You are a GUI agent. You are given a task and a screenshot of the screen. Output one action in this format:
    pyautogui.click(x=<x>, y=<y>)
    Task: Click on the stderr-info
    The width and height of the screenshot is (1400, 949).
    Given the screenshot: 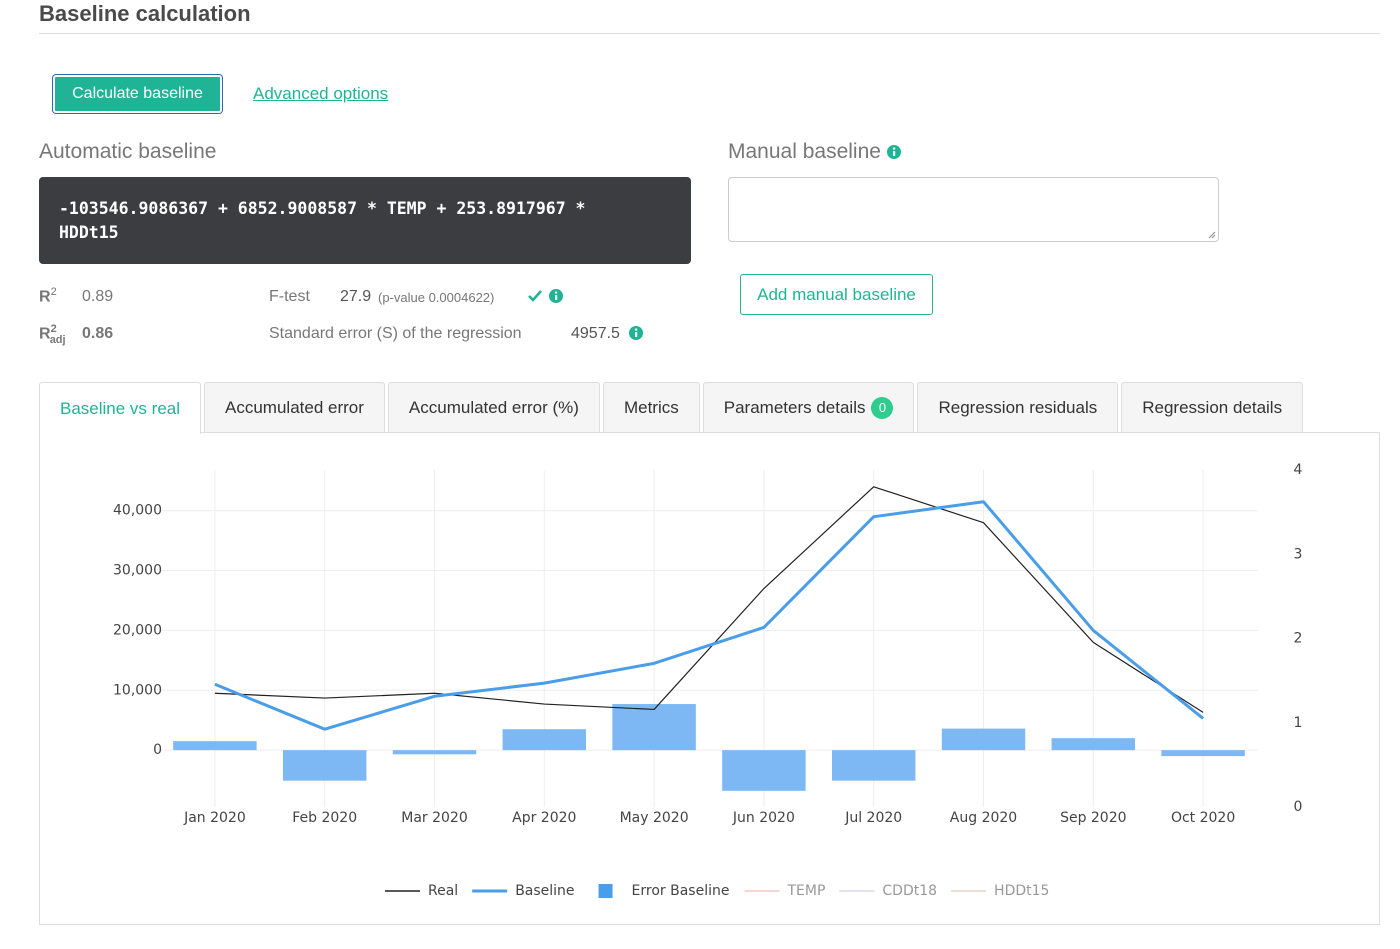 What is the action you would take?
    pyautogui.click(x=636, y=333)
    